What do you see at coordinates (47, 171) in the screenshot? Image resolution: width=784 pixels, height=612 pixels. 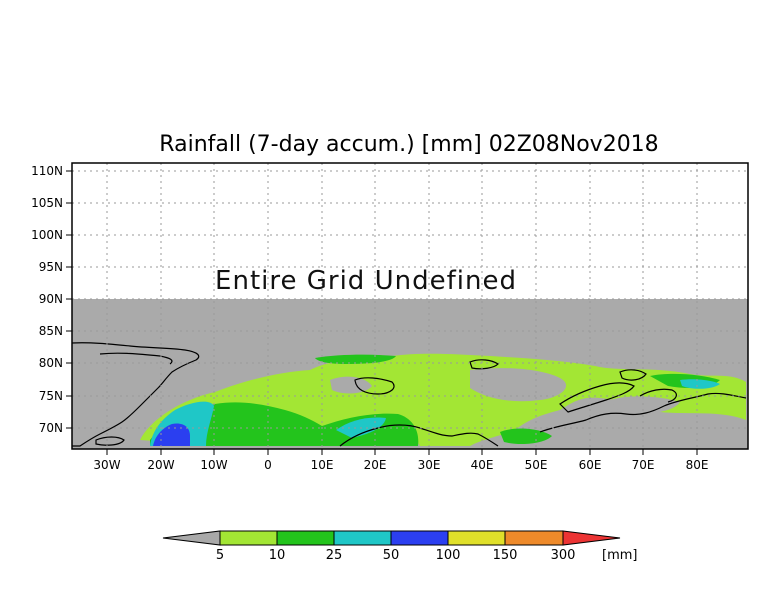 I see `lat-tick-label: 110N` at bounding box center [47, 171].